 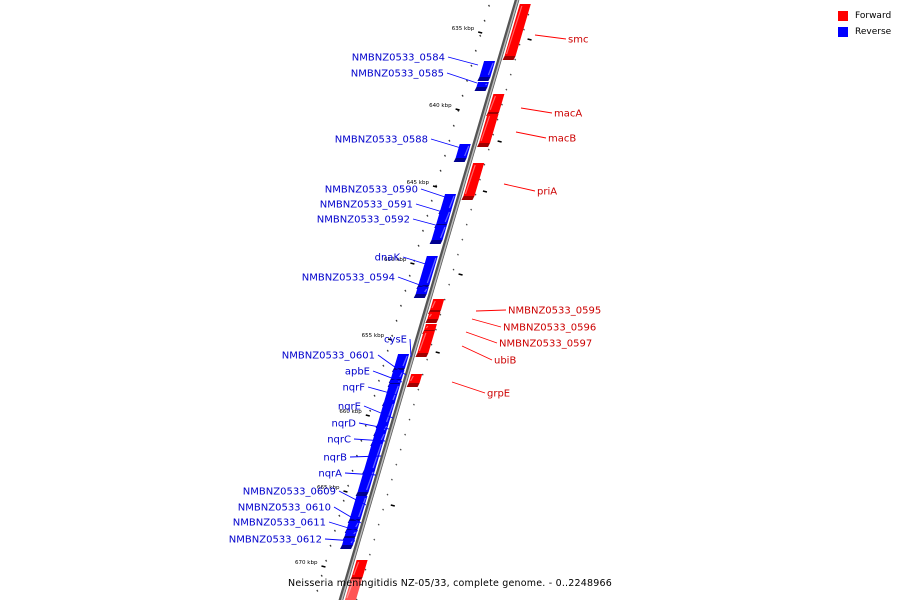 What do you see at coordinates (547, 192) in the screenshot?
I see `forward-gene-label: priA` at bounding box center [547, 192].